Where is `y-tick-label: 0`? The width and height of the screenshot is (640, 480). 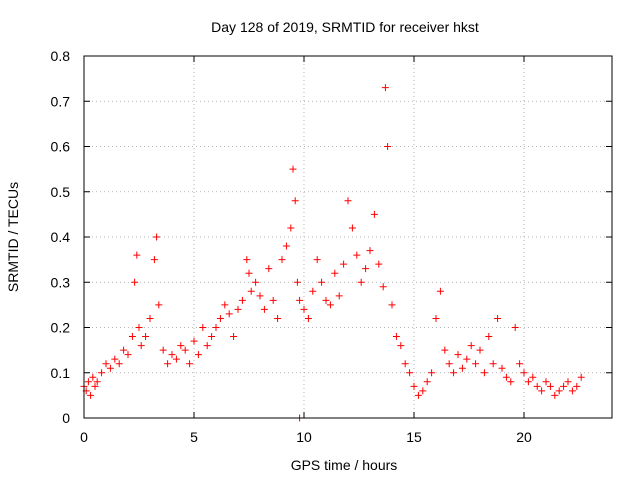
y-tick-label: 0 is located at coordinates (66, 418).